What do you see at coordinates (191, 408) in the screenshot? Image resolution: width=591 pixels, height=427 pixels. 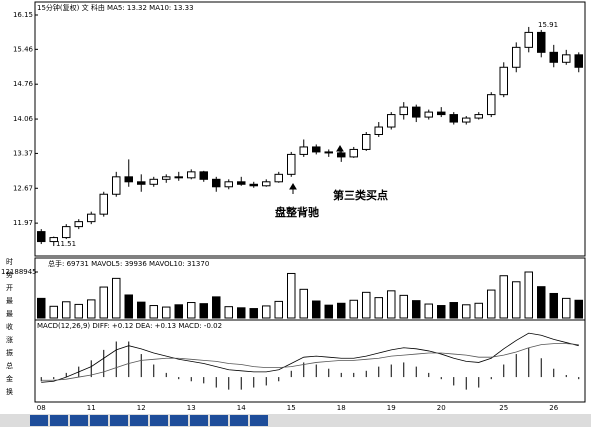 I see `x-tick-label: 13` at bounding box center [191, 408].